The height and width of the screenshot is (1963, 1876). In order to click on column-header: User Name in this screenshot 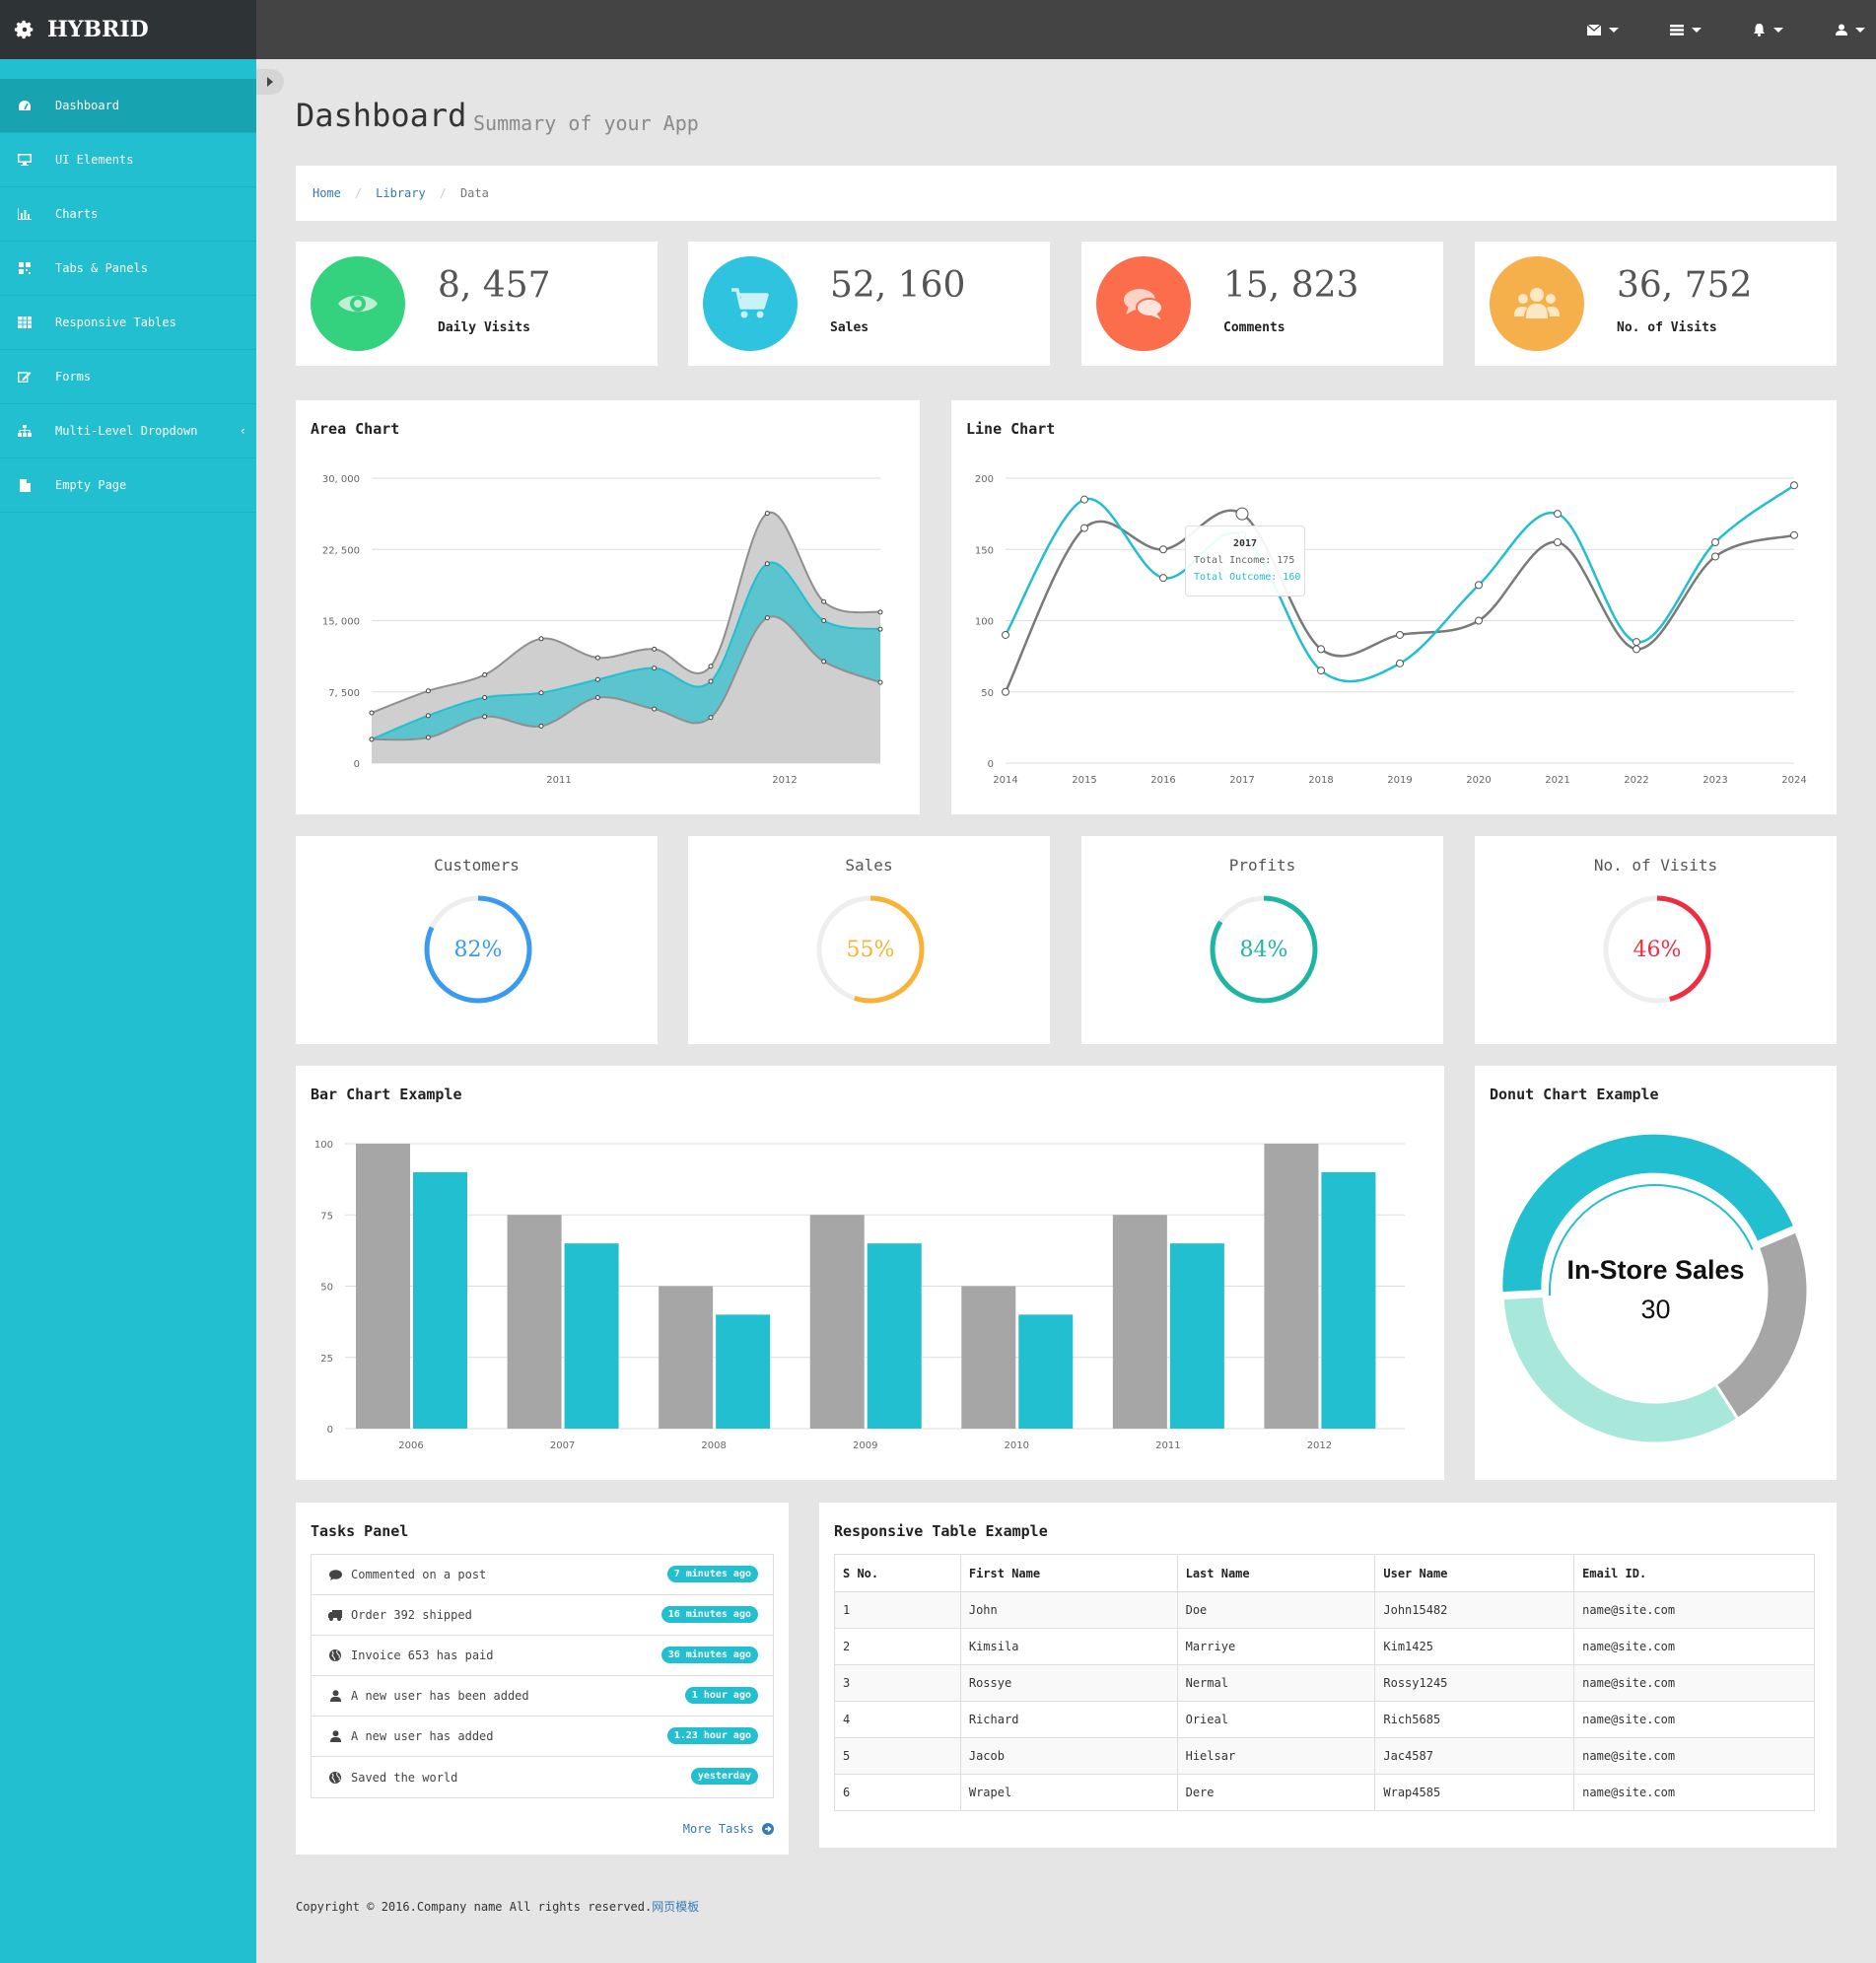, I will do `click(1474, 1573)`.